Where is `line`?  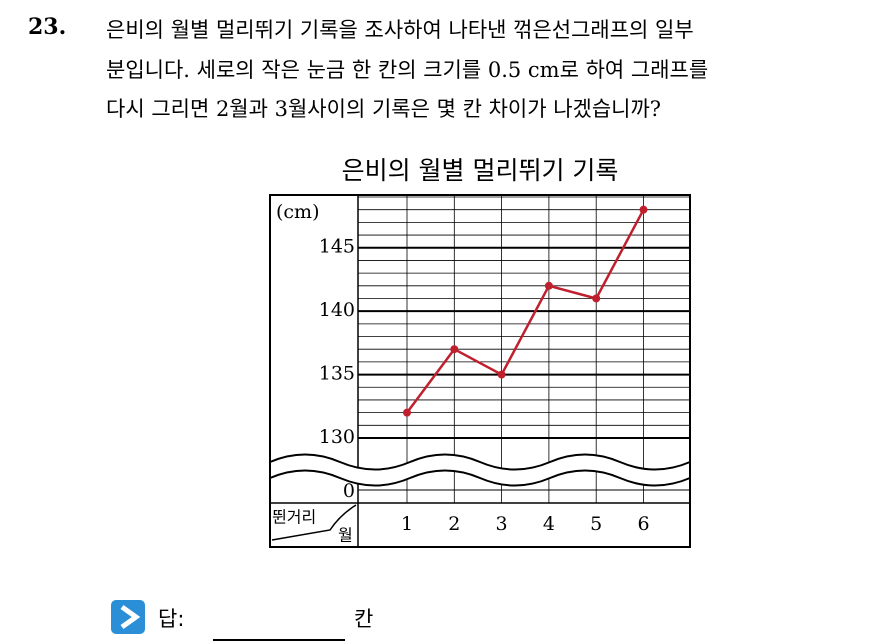
line is located at coordinates (525, 311).